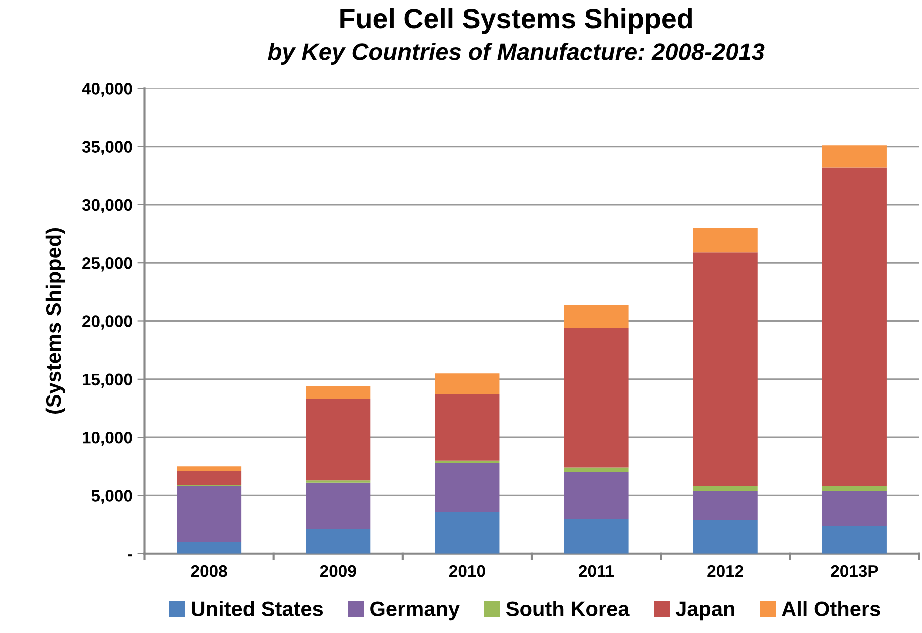 This screenshot has height=633, width=922. I want to click on y-tick-label: 25,000, so click(107, 264).